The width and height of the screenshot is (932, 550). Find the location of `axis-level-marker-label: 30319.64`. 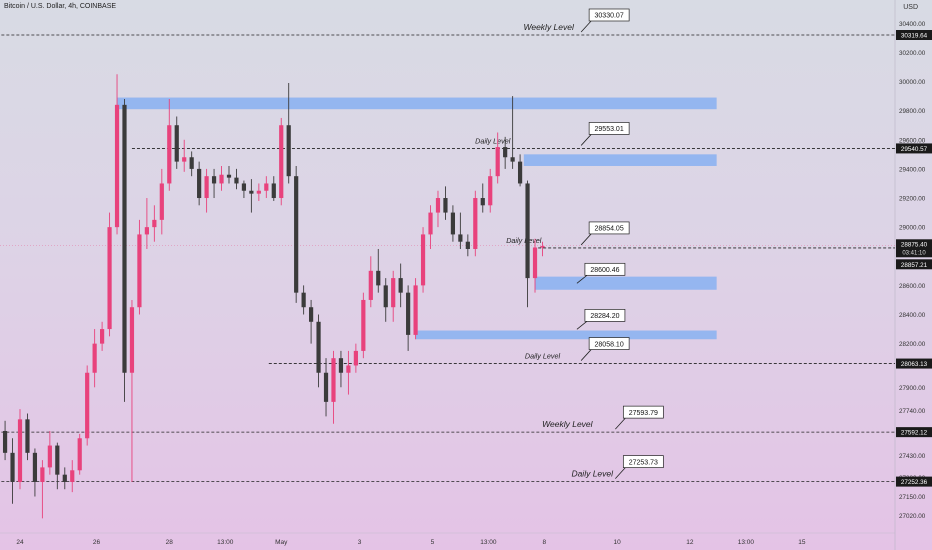

axis-level-marker-label: 30319.64 is located at coordinates (914, 35).